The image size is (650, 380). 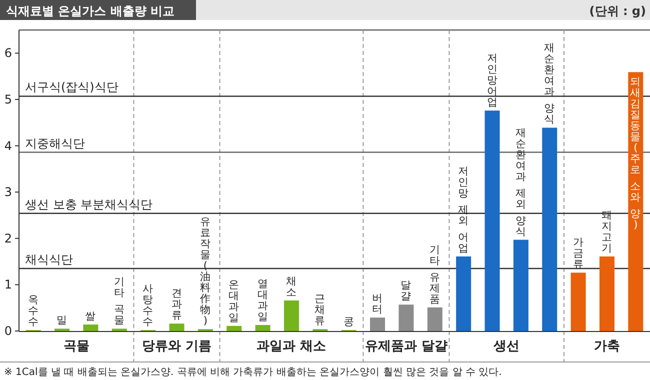 What do you see at coordinates (234, 301) in the screenshot?
I see `x-tick-label: 온대과일` at bounding box center [234, 301].